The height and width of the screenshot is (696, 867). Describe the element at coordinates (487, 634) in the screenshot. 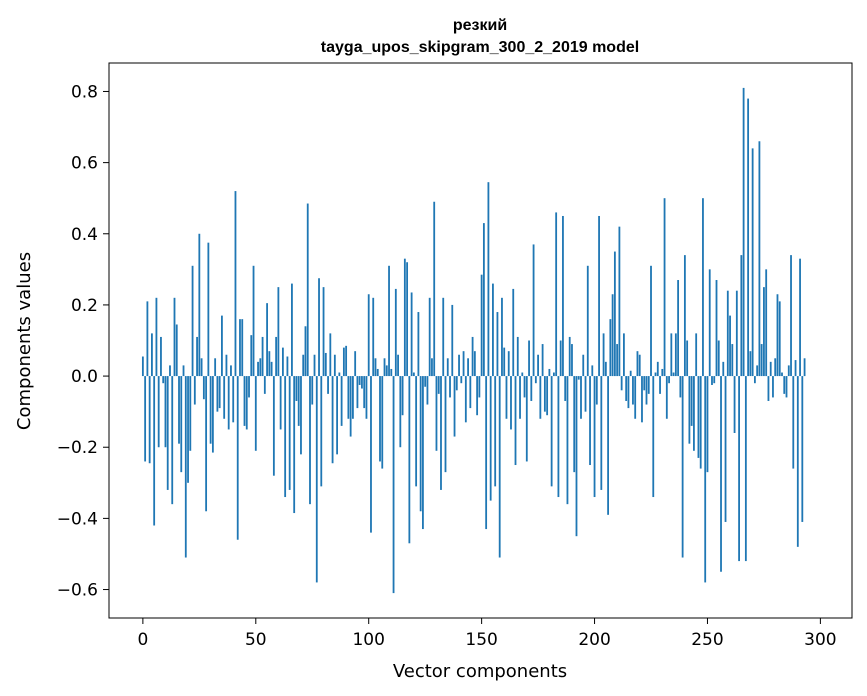

I see `x-axis-ticks: 0 50 100 150 200 250 300` at that location.